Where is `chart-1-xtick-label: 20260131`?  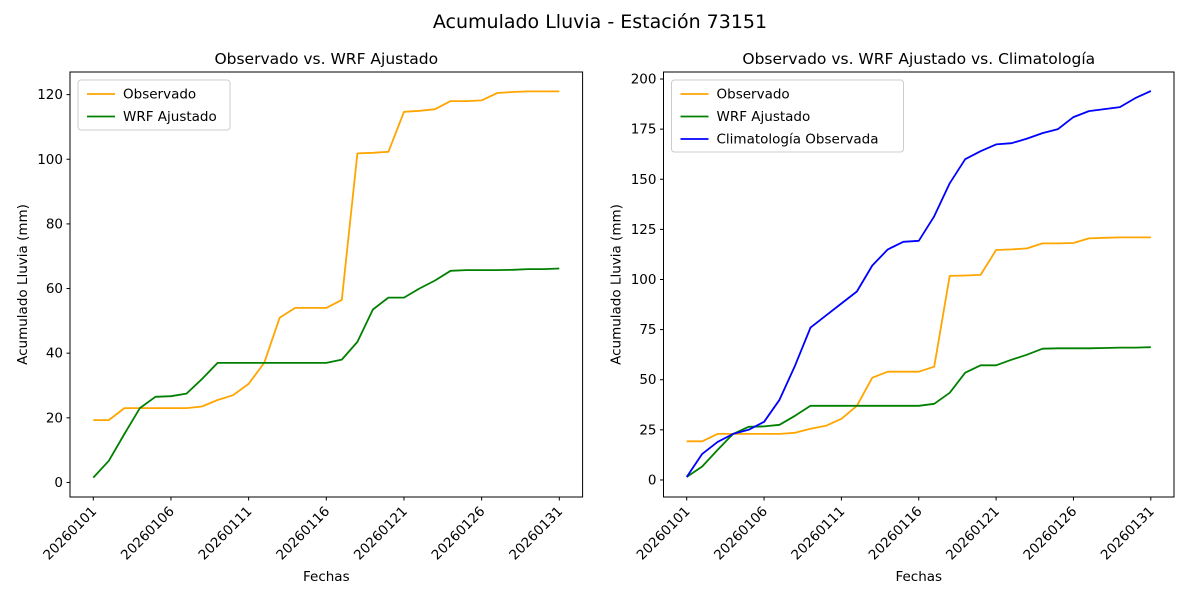 chart-1-xtick-label: 20260131 is located at coordinates (536, 534).